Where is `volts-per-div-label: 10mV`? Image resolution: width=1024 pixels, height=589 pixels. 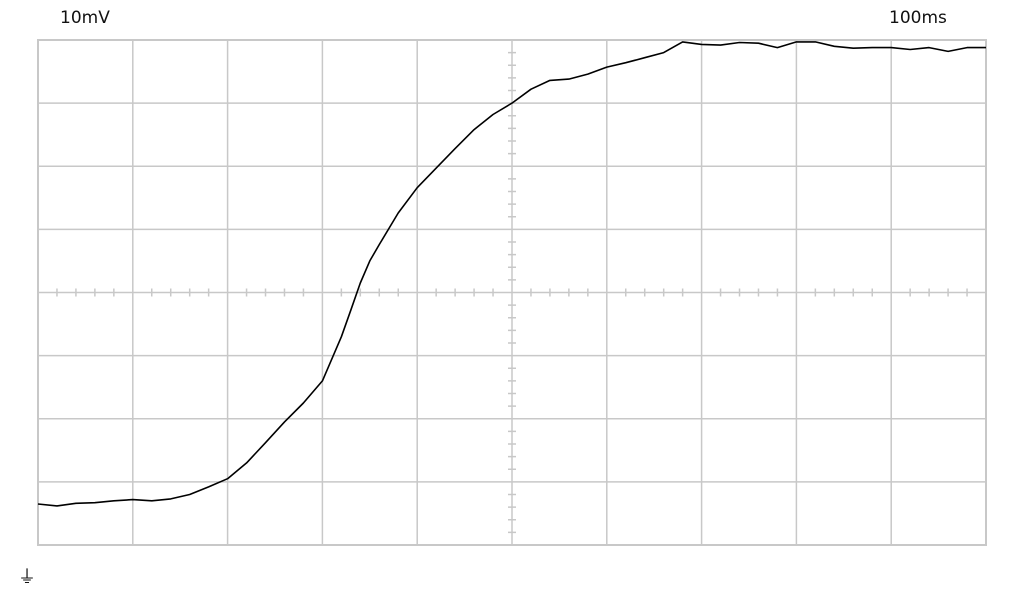 volts-per-div-label: 10mV is located at coordinates (85, 18).